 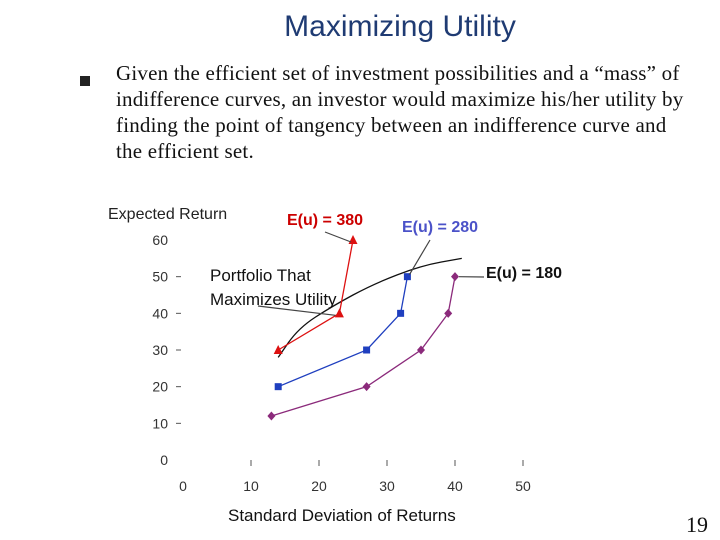 What do you see at coordinates (697, 524) in the screenshot?
I see `page-number: 19` at bounding box center [697, 524].